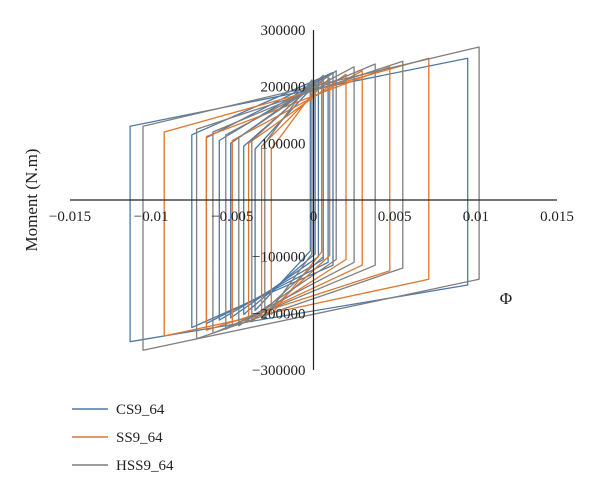 This screenshot has height=492, width=600. Describe the element at coordinates (283, 31) in the screenshot. I see `y-tick-label: 300000` at that location.